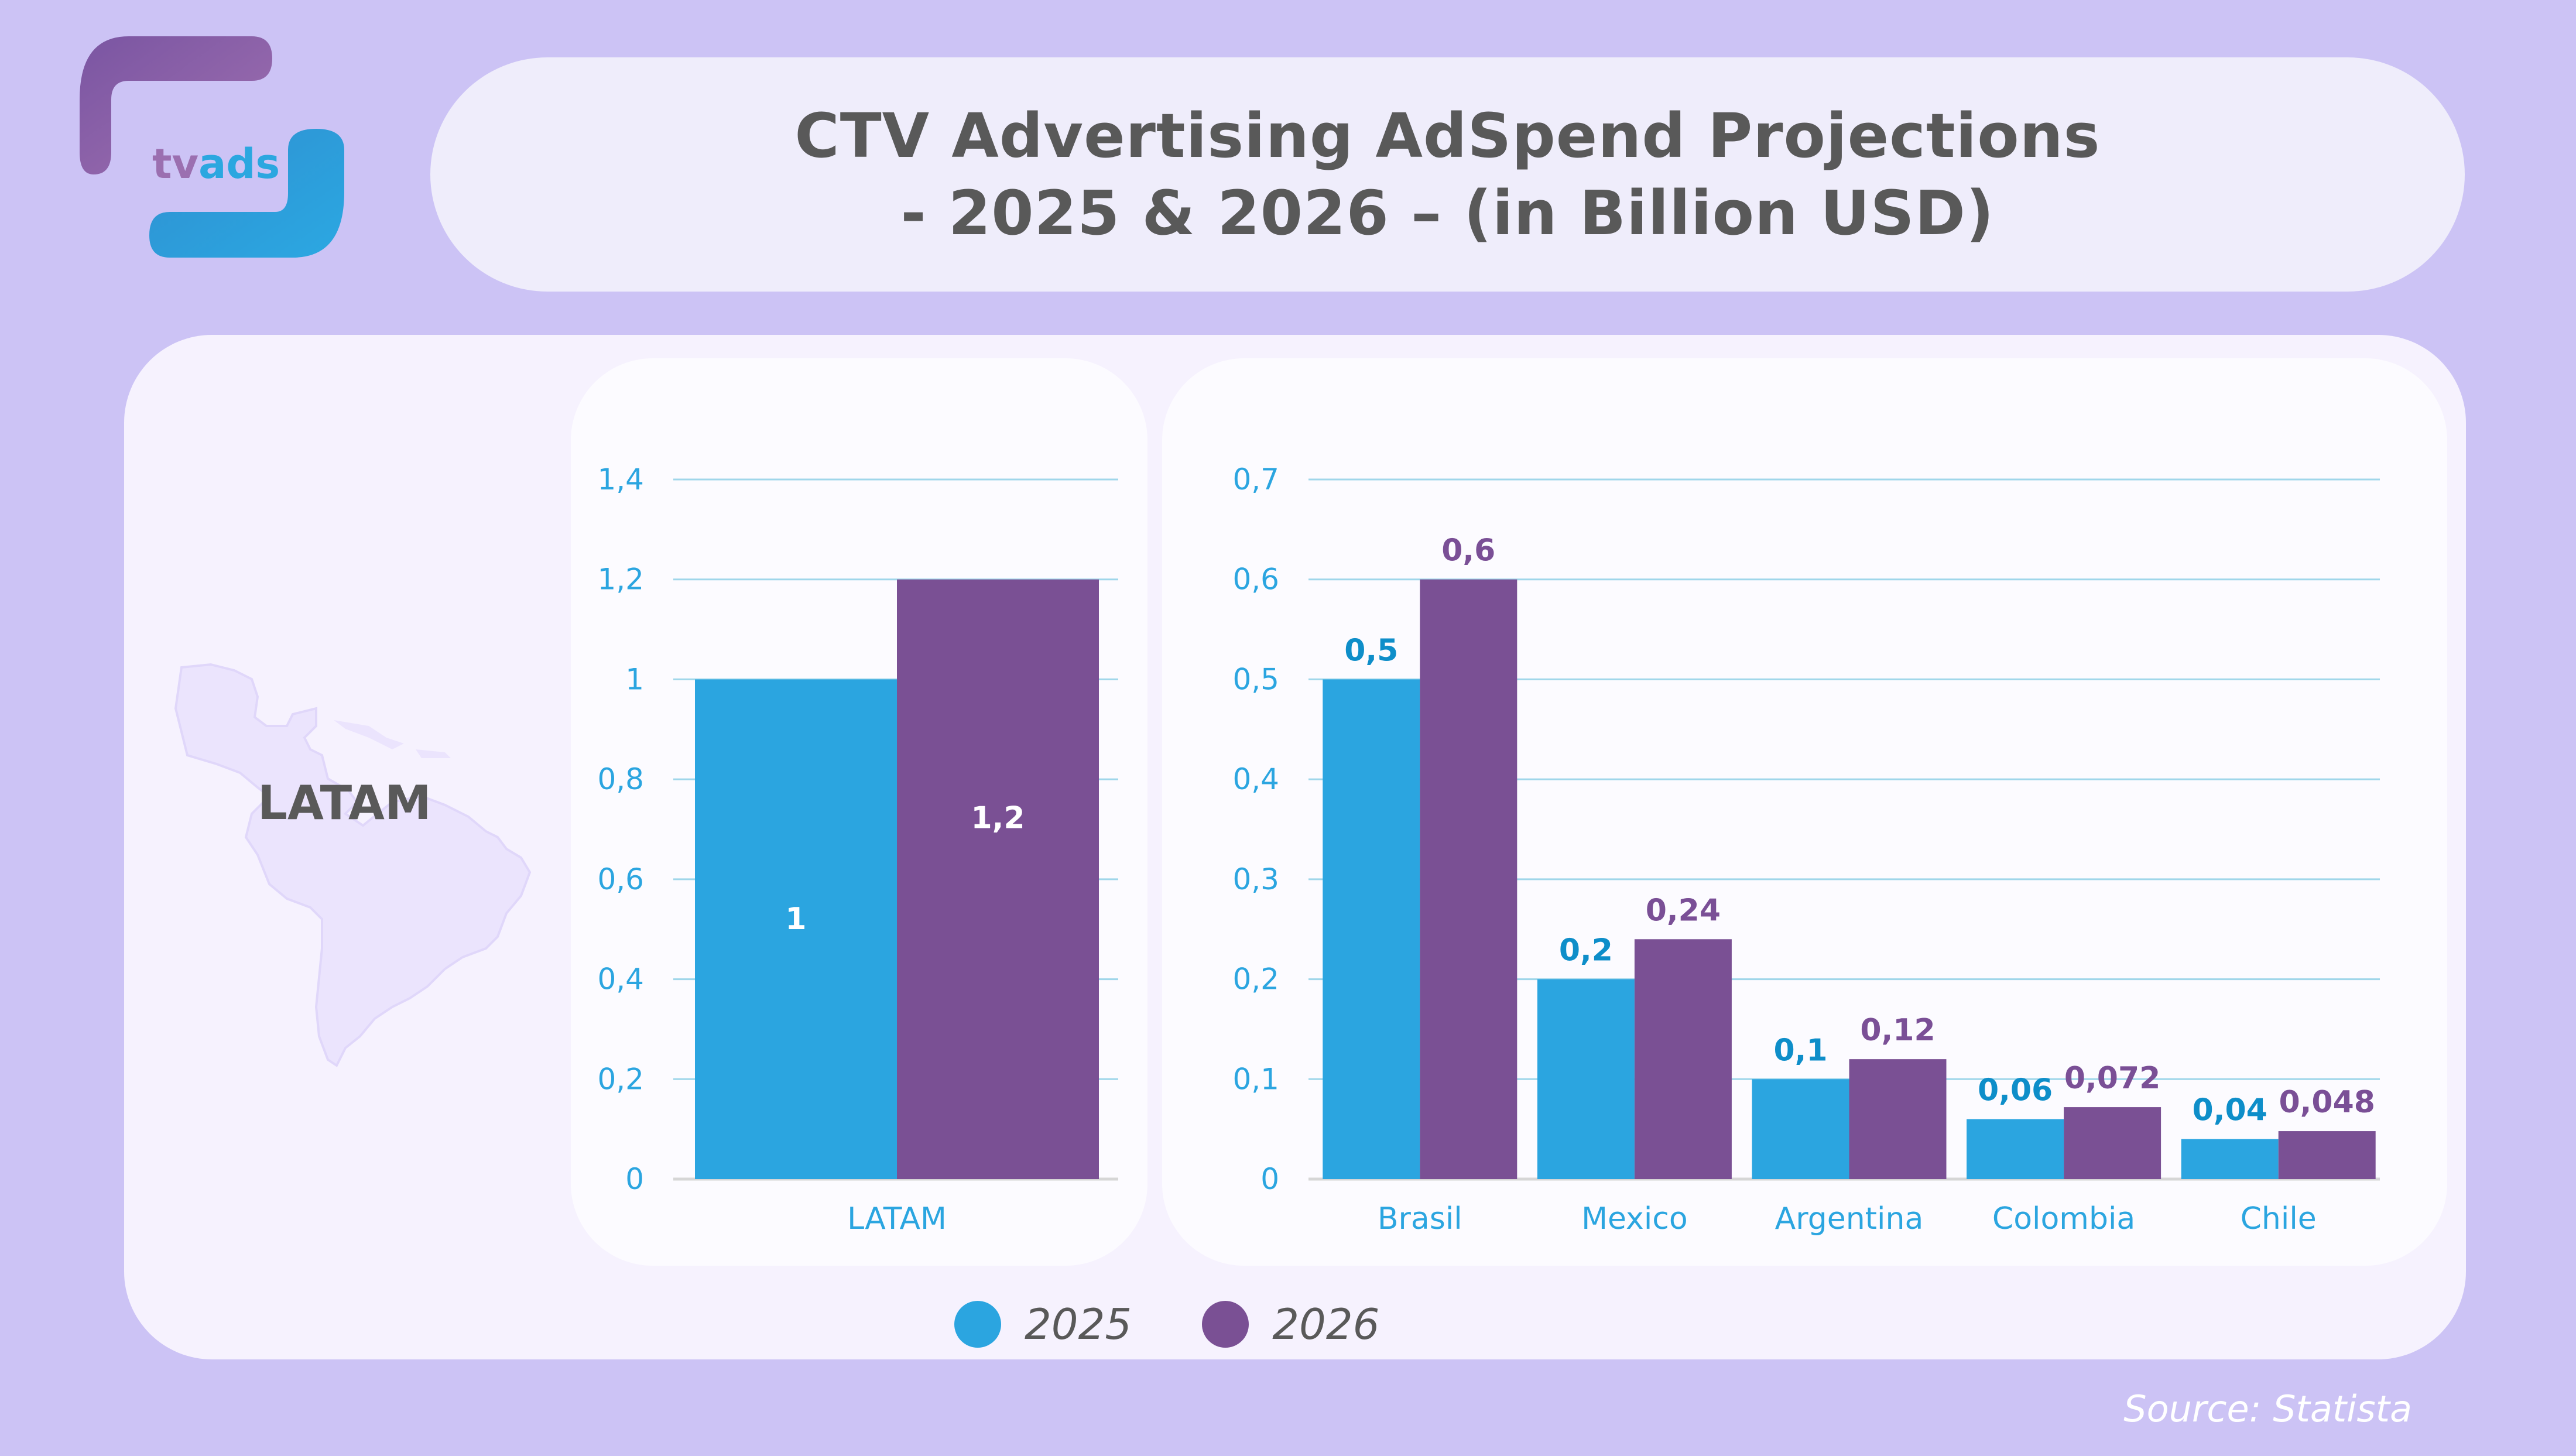 This screenshot has width=2576, height=1456. I want to click on bar-2025-chile, so click(2230, 1159).